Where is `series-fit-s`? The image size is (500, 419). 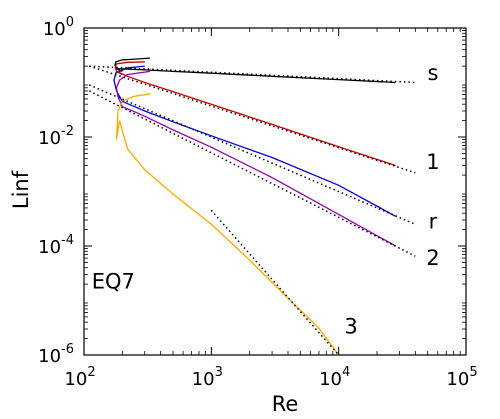
series-fit-s is located at coordinates (252, 74).